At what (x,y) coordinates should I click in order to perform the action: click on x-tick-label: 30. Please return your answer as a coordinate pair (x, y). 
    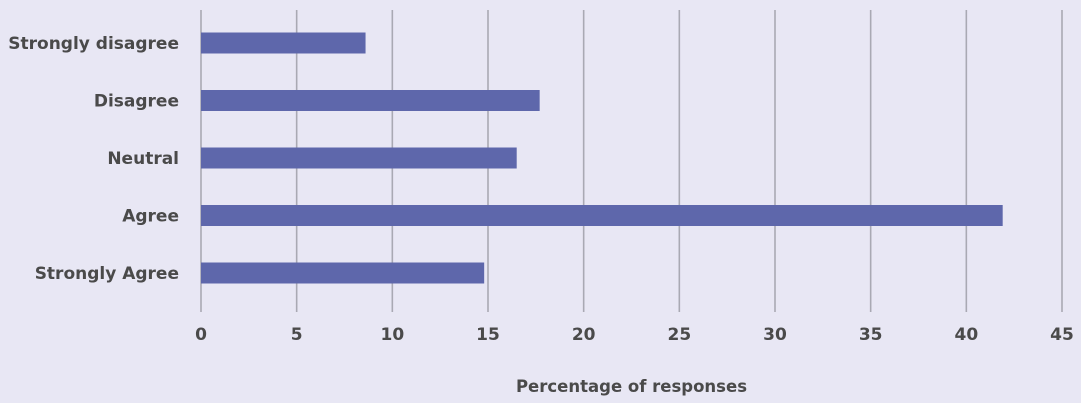
    Looking at the image, I should click on (775, 335).